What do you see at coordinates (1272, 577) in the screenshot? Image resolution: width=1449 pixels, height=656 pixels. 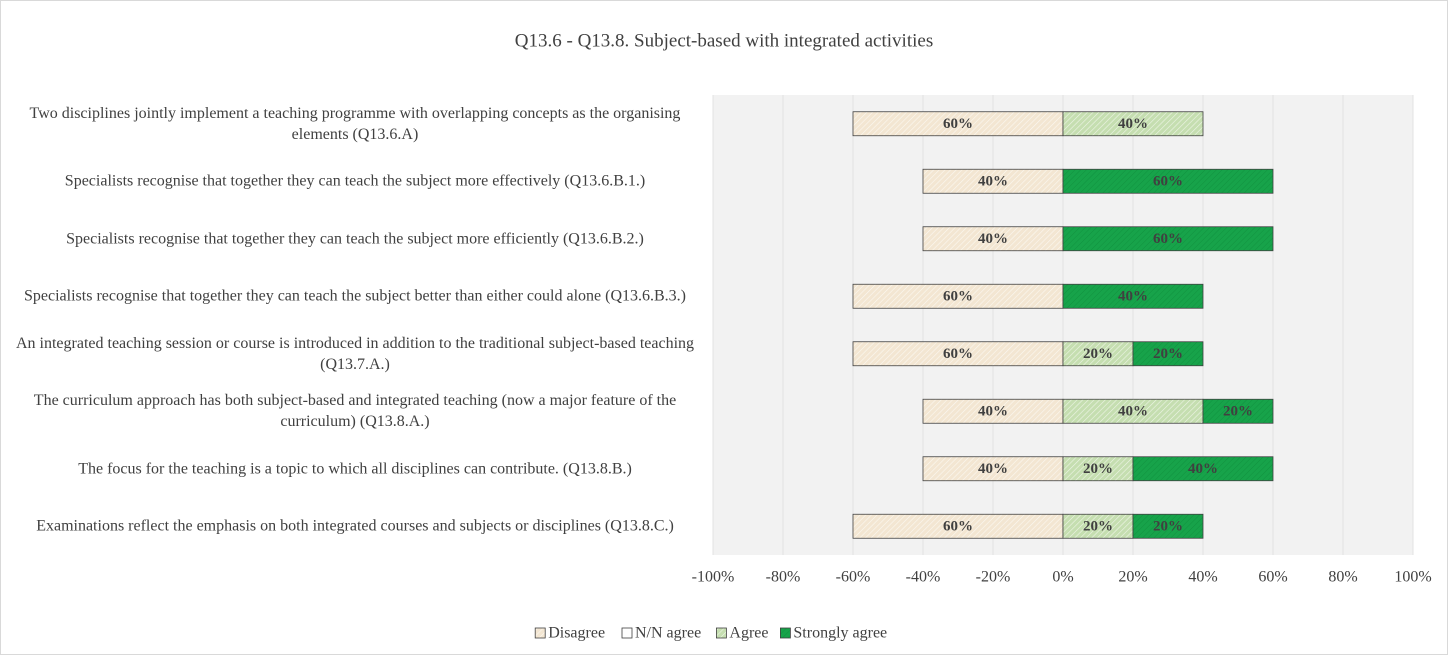 I see `x-tick-label: 60%` at bounding box center [1272, 577].